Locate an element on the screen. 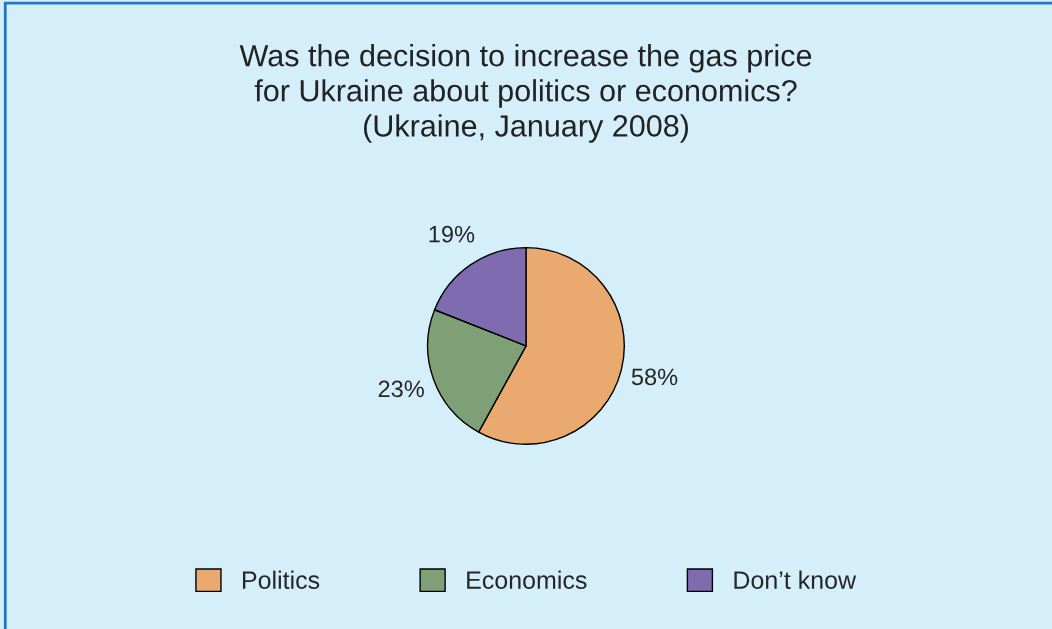 The height and width of the screenshot is (629, 1052). legend-label: Economics is located at coordinates (527, 579).